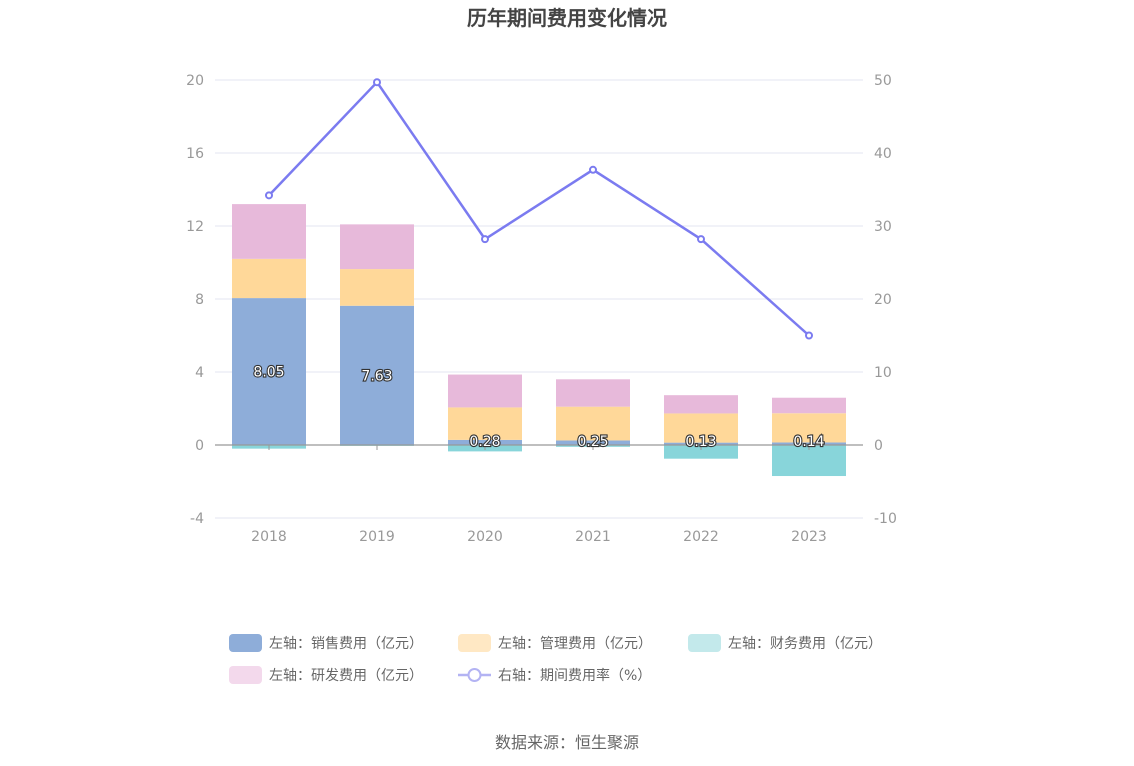 The height and width of the screenshot is (766, 1134). I want to click on y-right-tick-label: -10, so click(885, 519).